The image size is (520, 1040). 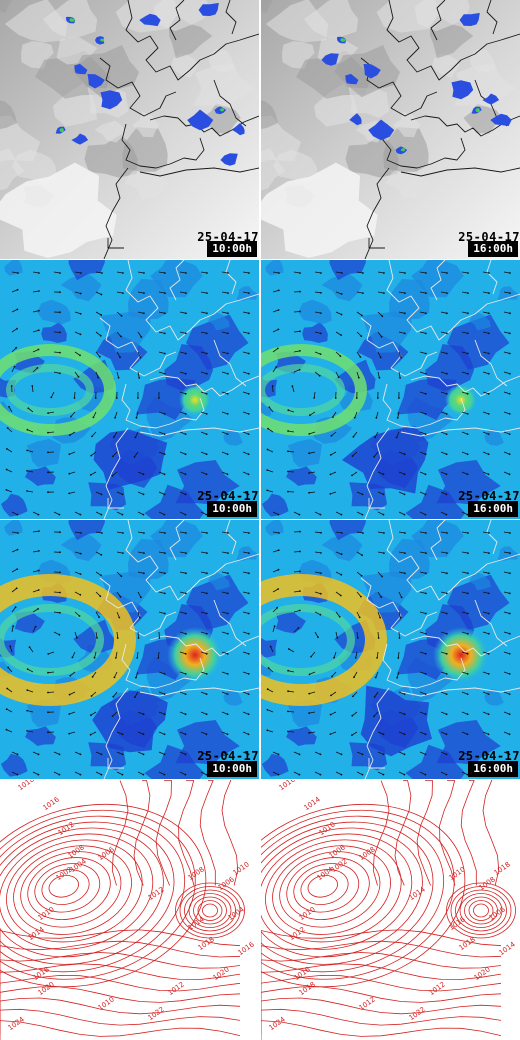 I want to click on wind-low-map-right, so click(x=390, y=389).